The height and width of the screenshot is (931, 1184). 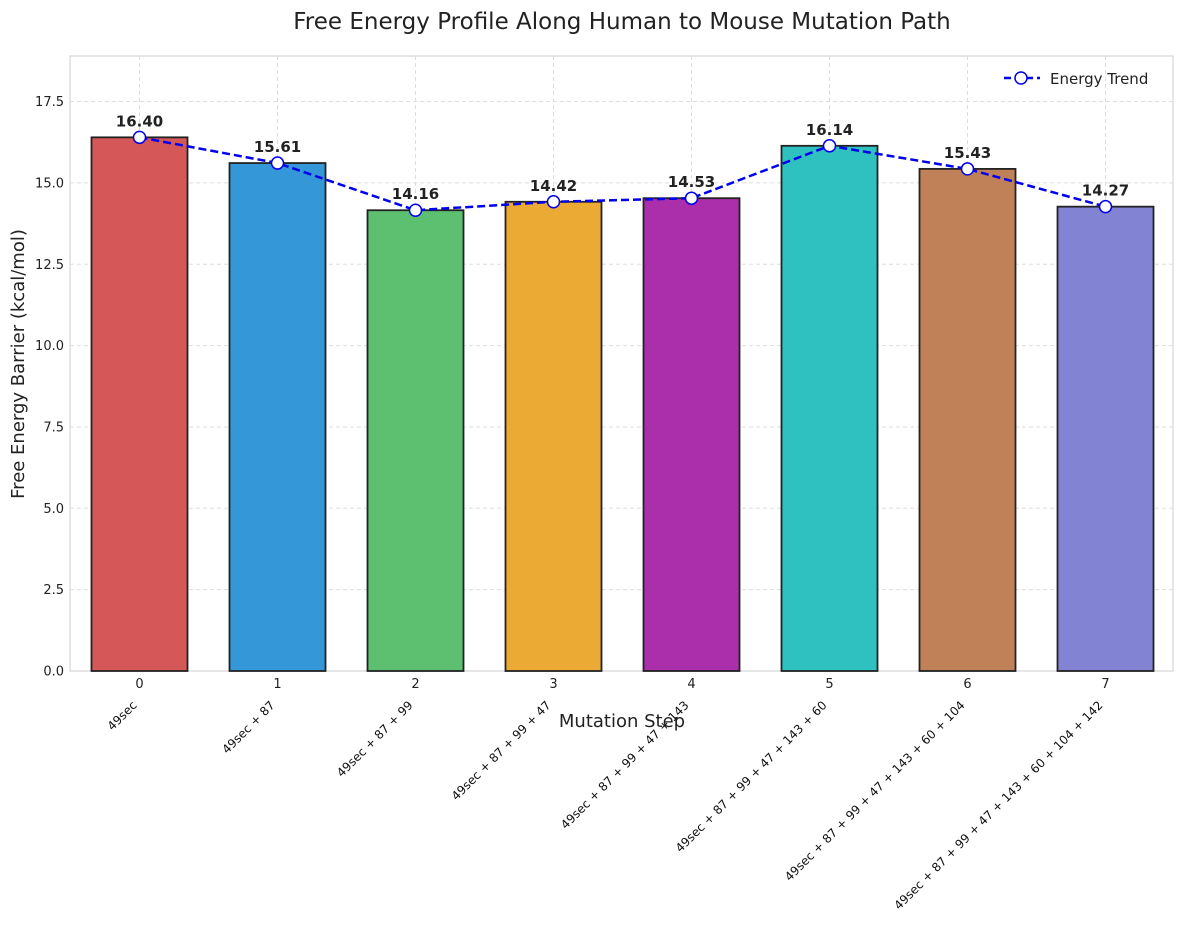 I want to click on value-label: 14.53, so click(x=691, y=182).